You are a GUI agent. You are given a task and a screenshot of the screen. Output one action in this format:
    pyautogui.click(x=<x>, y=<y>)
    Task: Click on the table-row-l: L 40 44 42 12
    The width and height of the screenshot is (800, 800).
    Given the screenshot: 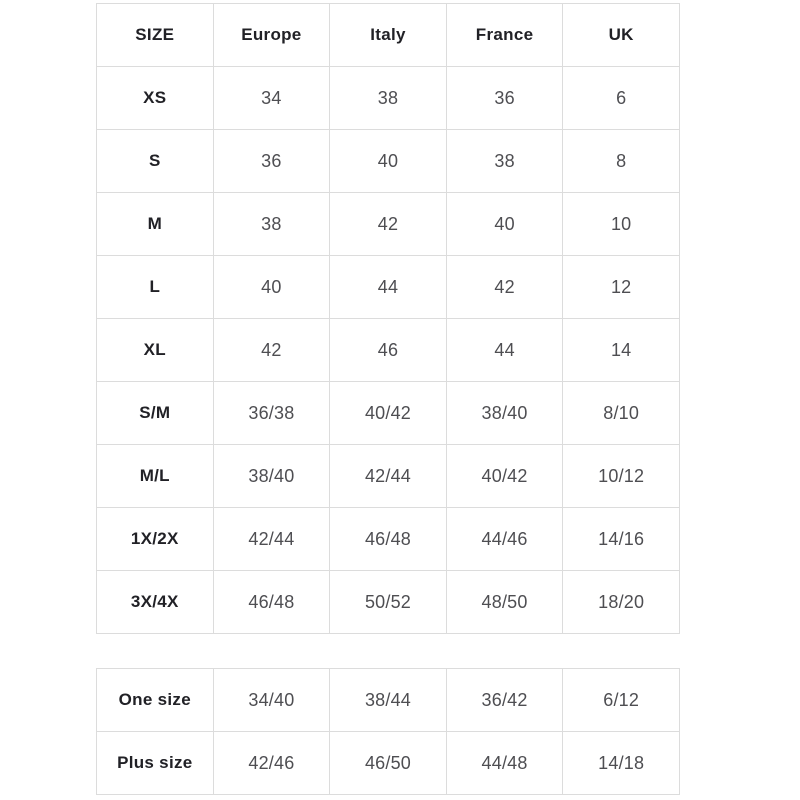 What is the action you would take?
    pyautogui.click(x=388, y=287)
    